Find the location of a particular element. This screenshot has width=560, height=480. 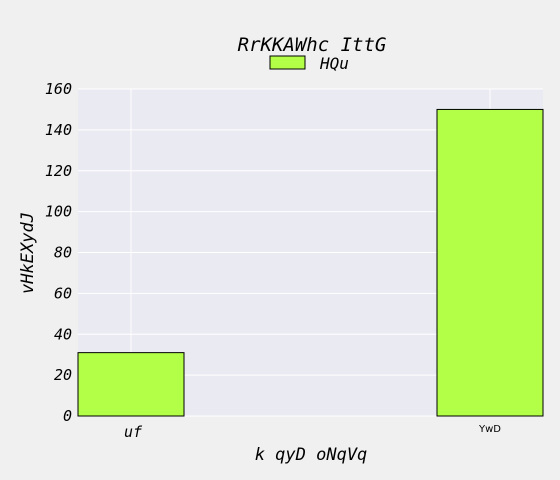

x-tick-label: YwD is located at coordinates (489, 429).